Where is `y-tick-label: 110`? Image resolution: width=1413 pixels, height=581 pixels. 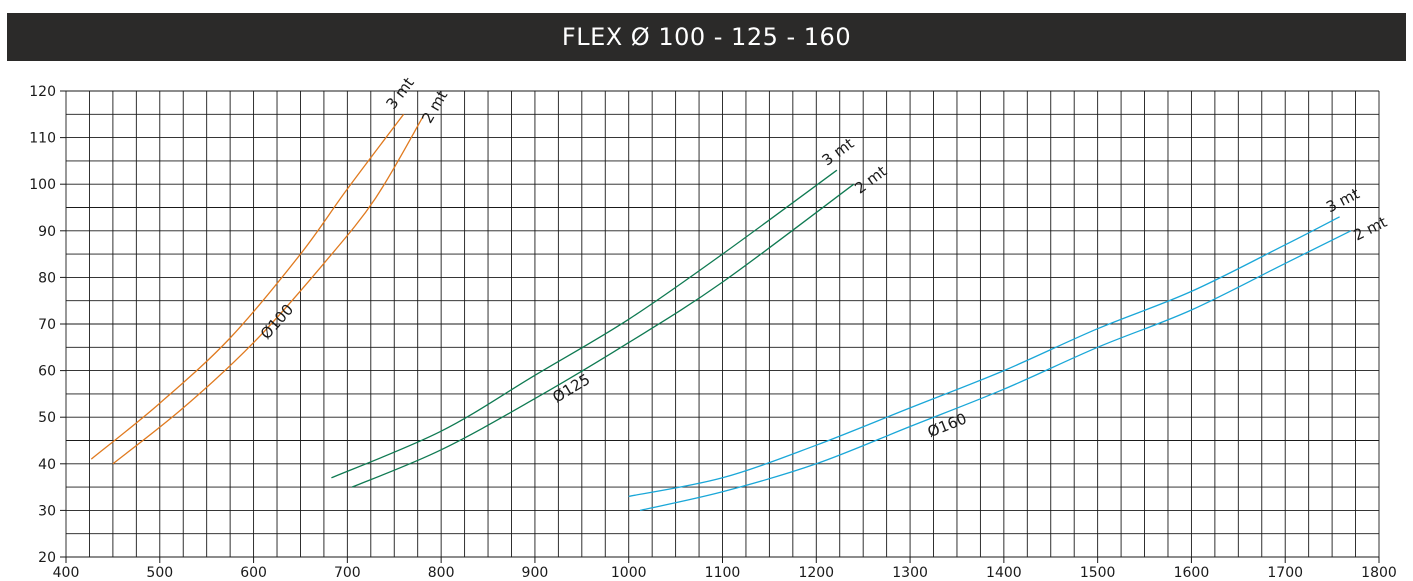
y-tick-label: 110 is located at coordinates (42, 139).